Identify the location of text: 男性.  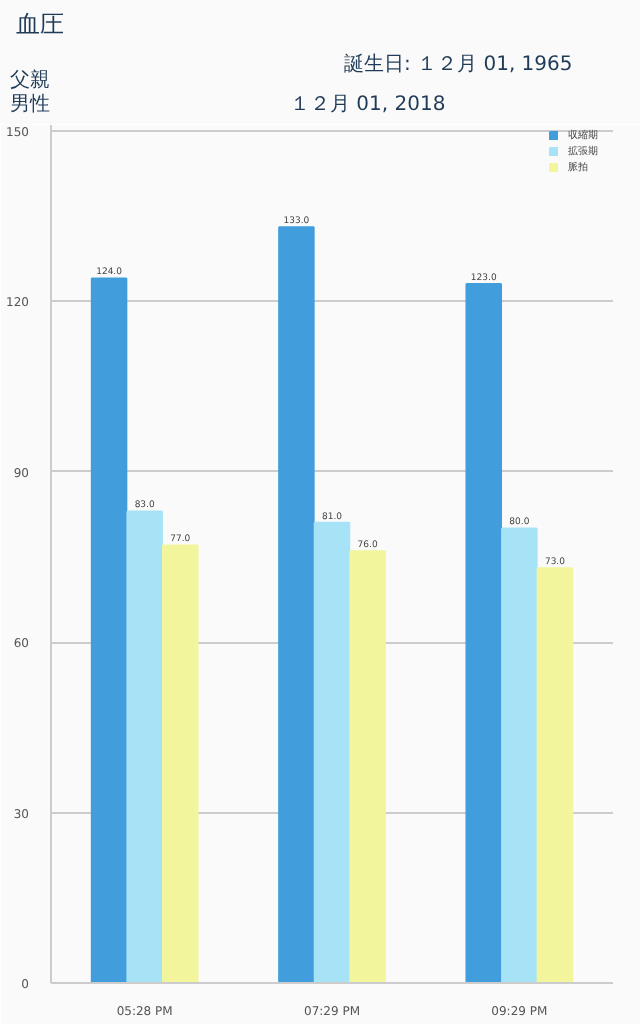
(30, 106).